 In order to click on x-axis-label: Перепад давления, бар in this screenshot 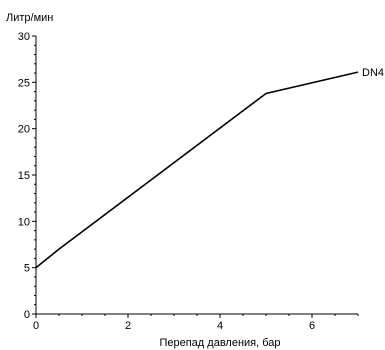, I will do `click(219, 343)`.